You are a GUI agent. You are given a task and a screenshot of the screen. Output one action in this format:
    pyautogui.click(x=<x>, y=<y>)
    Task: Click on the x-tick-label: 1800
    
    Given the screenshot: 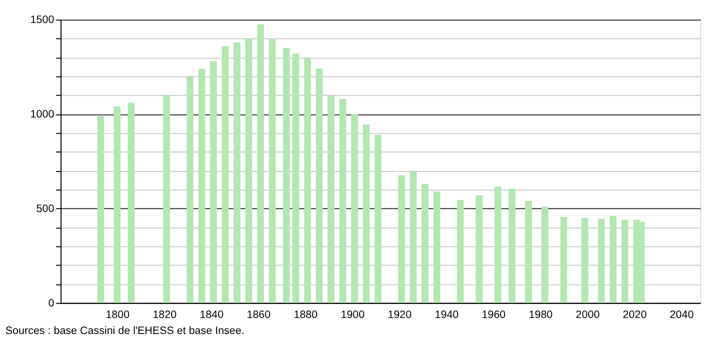 What is the action you would take?
    pyautogui.click(x=118, y=315)
    